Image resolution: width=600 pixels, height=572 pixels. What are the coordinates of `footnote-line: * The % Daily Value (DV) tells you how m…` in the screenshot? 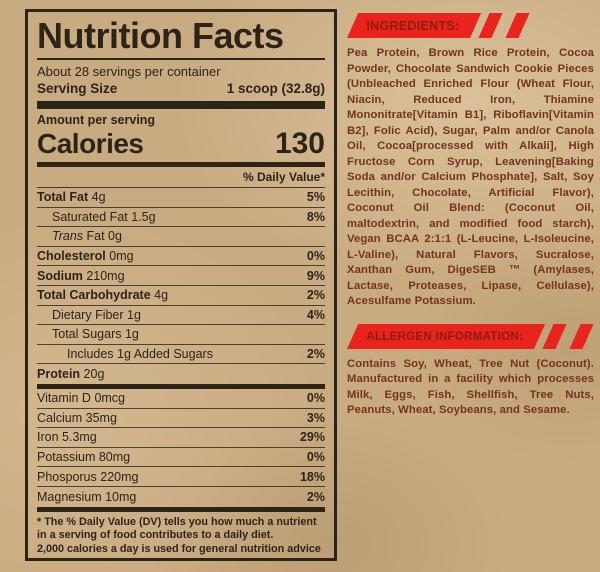 It's located at (177, 521).